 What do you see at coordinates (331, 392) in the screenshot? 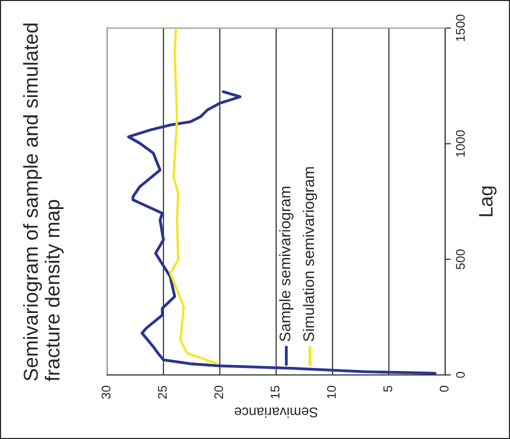
I see `x-tick-label: 10` at bounding box center [331, 392].